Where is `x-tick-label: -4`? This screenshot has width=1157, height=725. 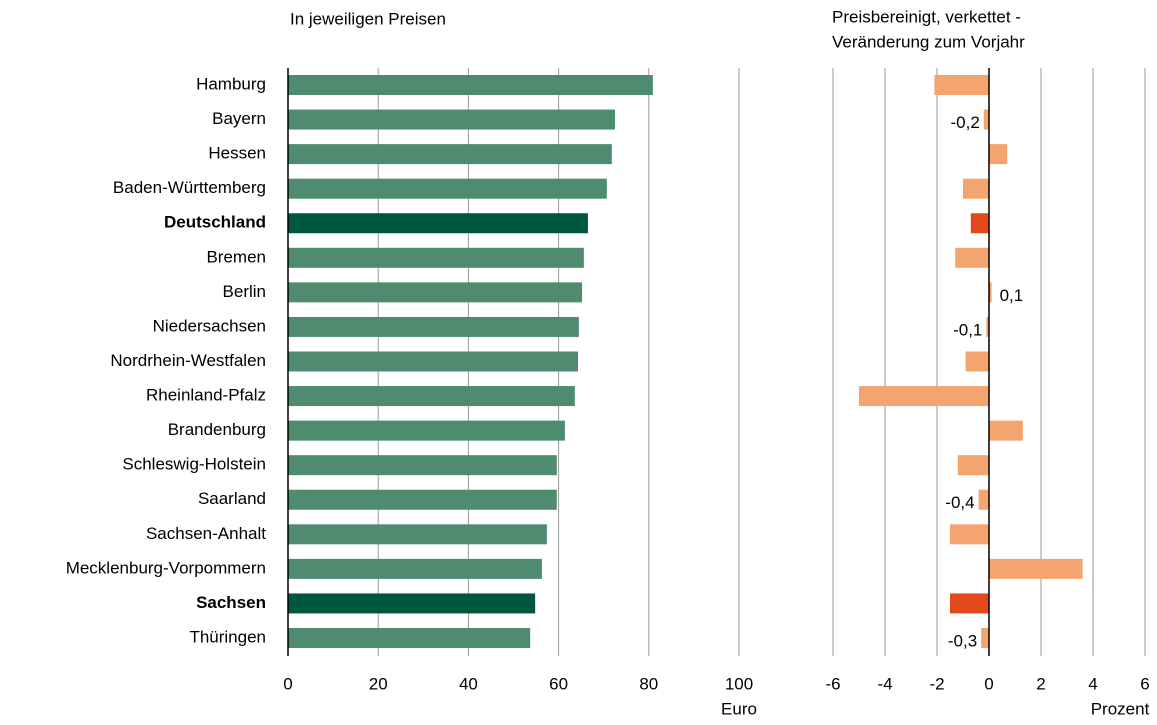 x-tick-label: -4 is located at coordinates (884, 683).